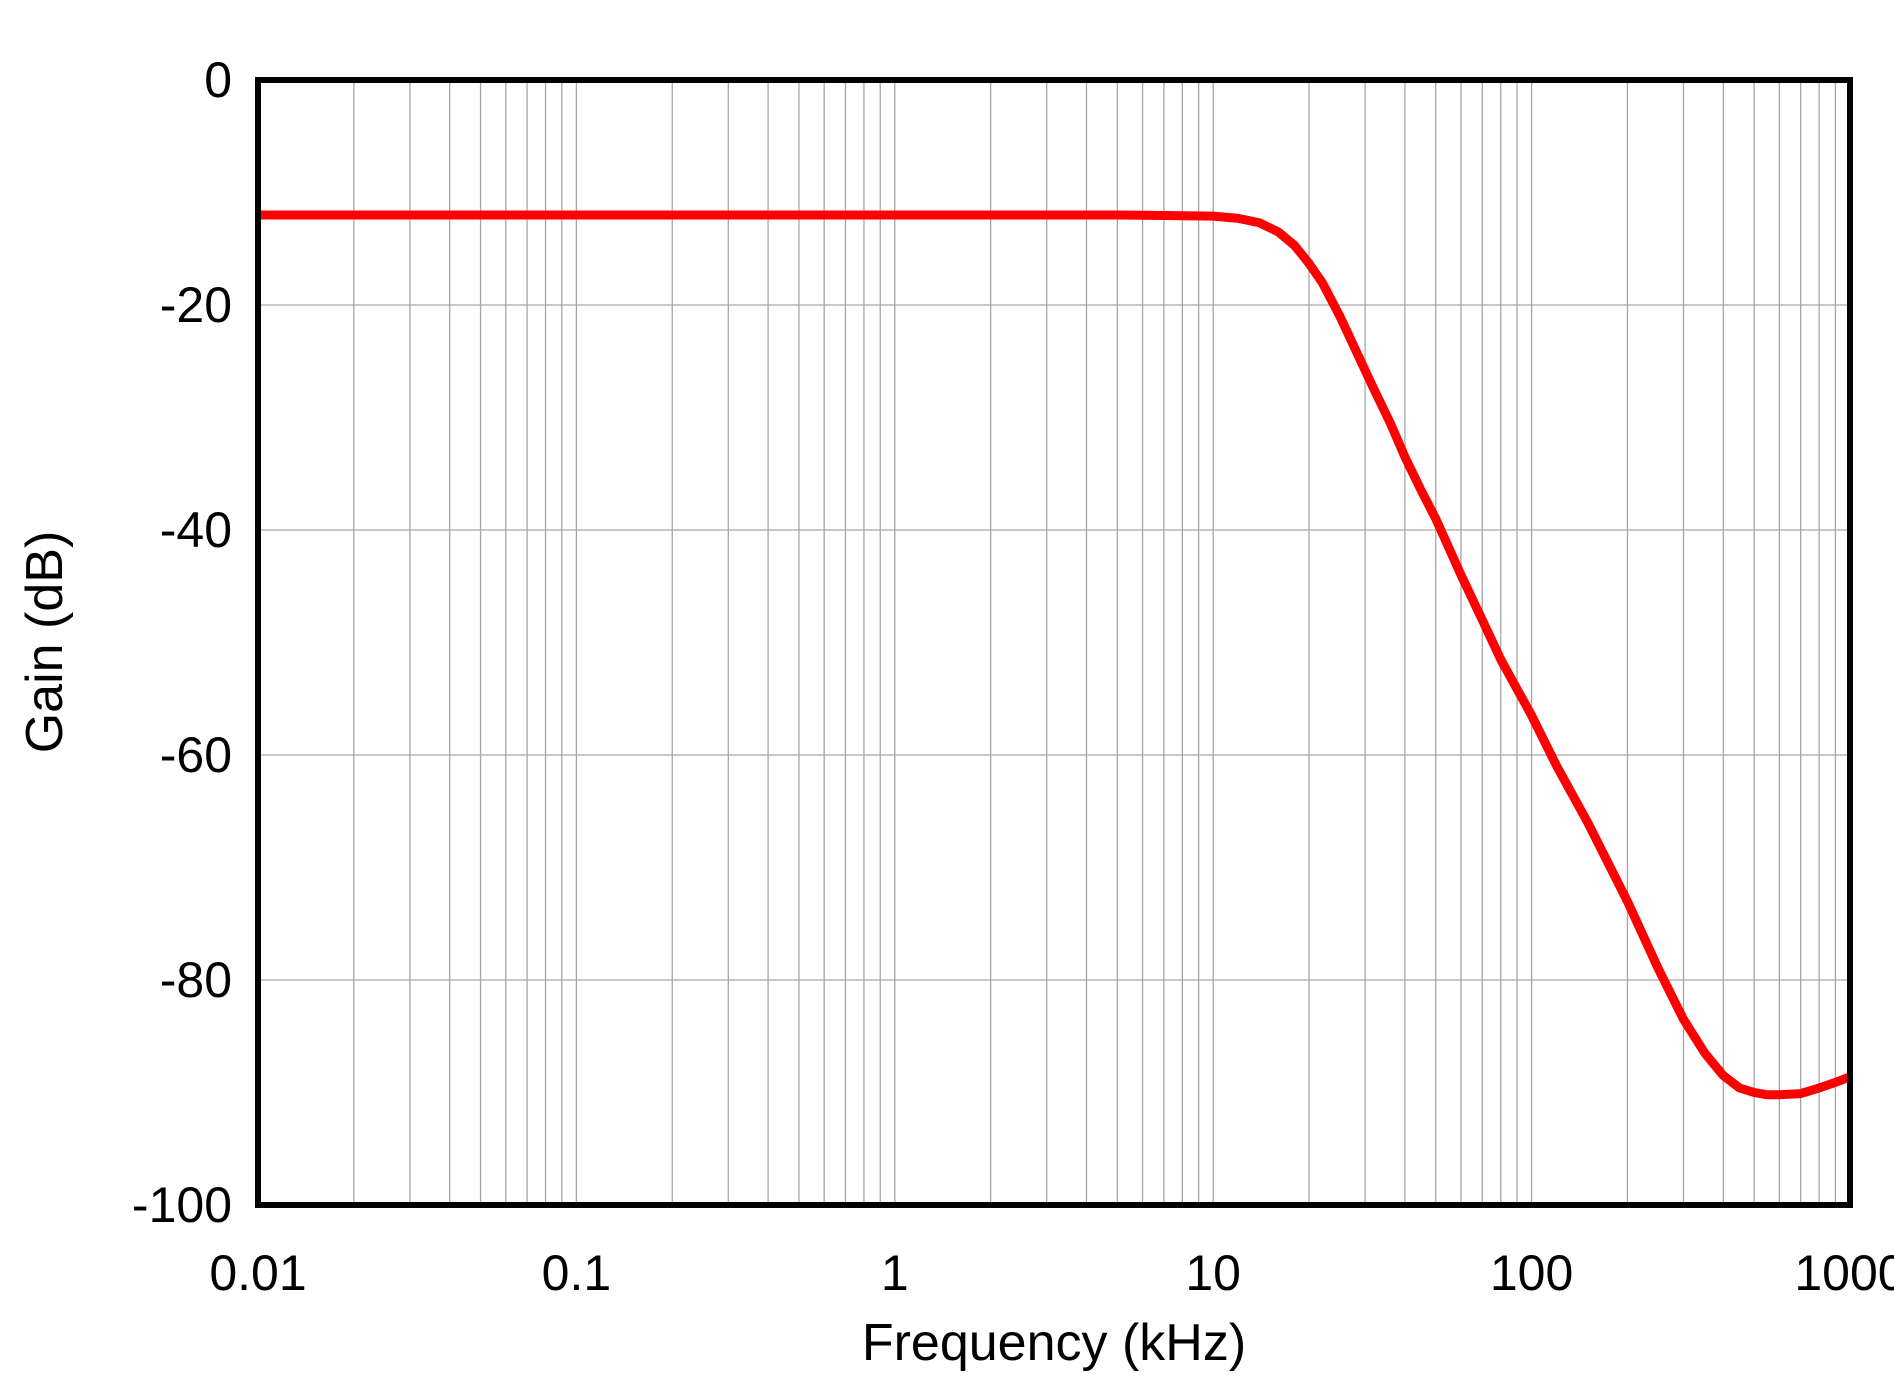  What do you see at coordinates (895, 1273) in the screenshot?
I see `x-tick-label: 1` at bounding box center [895, 1273].